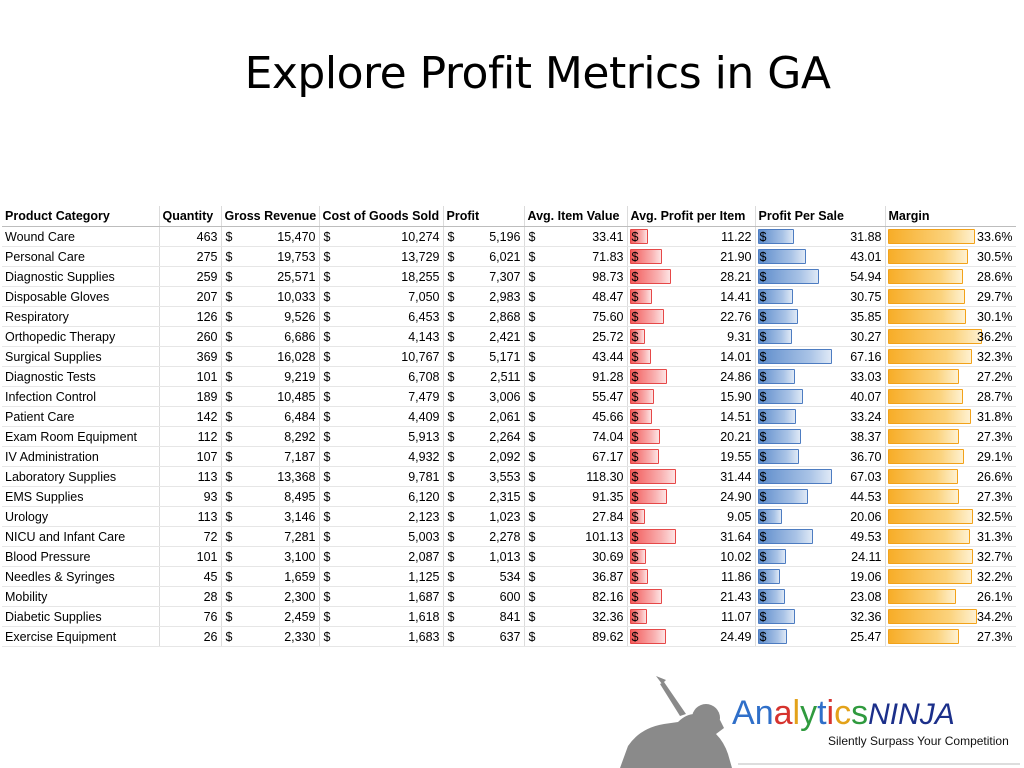  Describe the element at coordinates (950, 316) in the screenshot. I see `cell-margin: 30.1%` at that location.